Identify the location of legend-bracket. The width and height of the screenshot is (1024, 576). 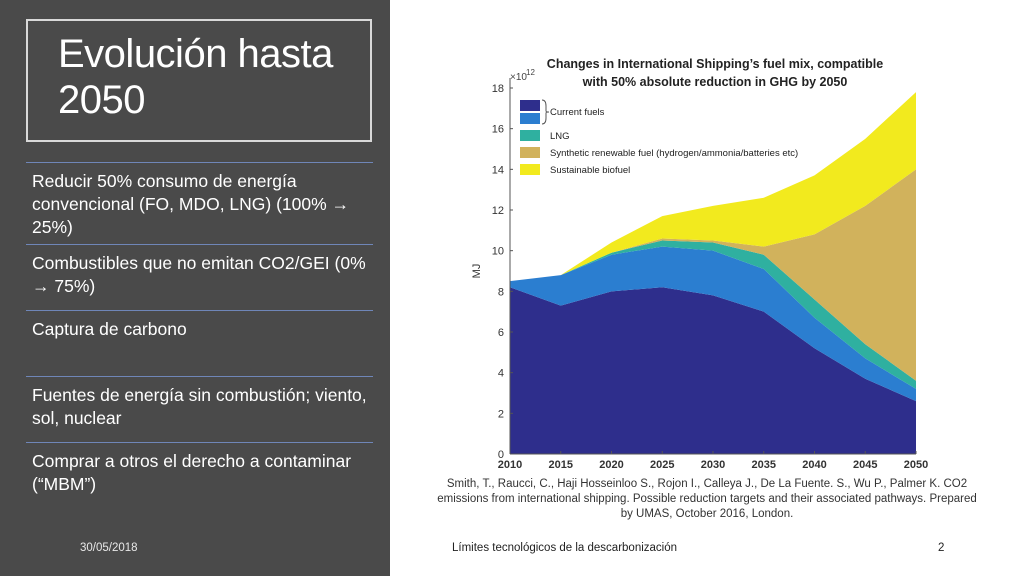
(545, 112).